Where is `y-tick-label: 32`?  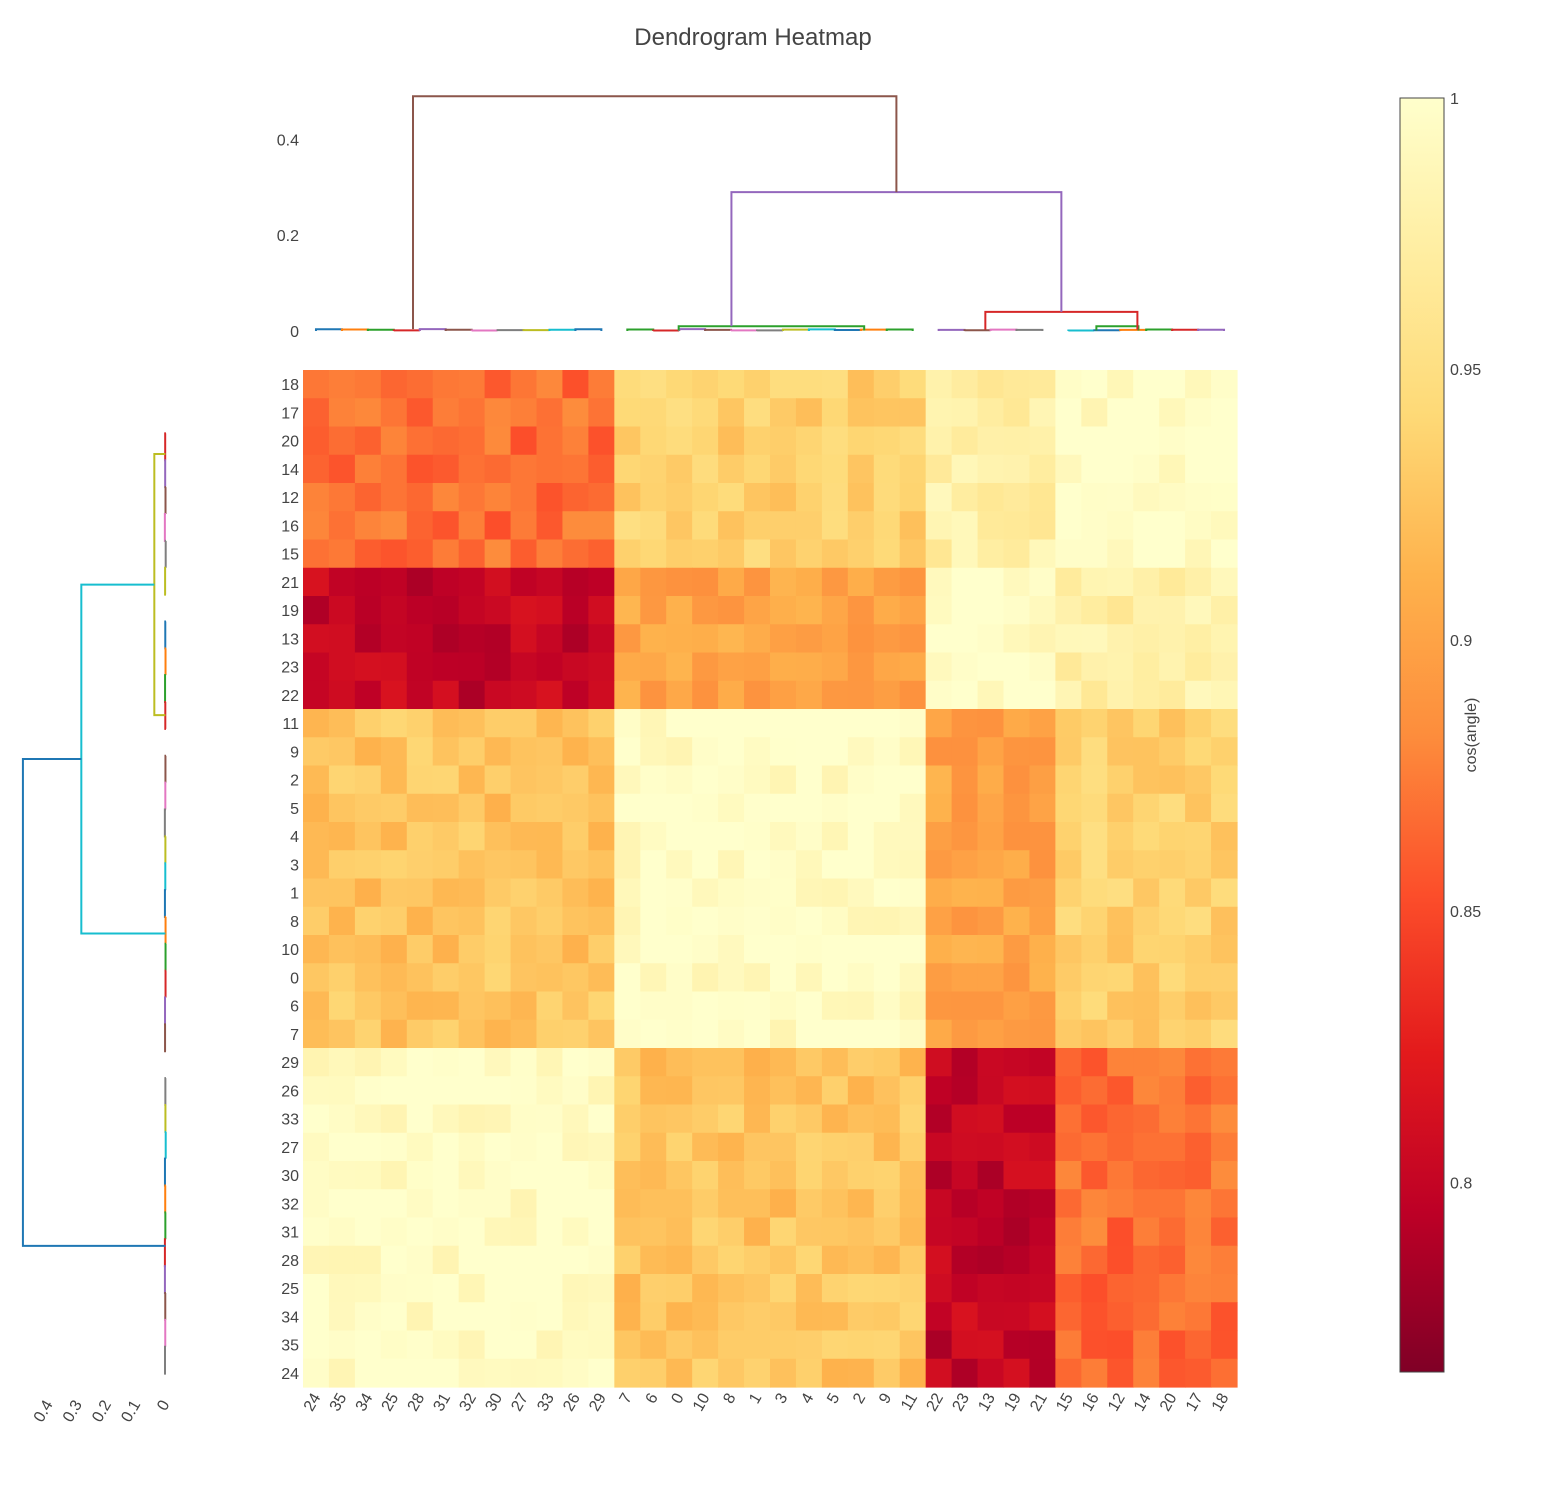 y-tick-label: 32 is located at coordinates (290, 1204).